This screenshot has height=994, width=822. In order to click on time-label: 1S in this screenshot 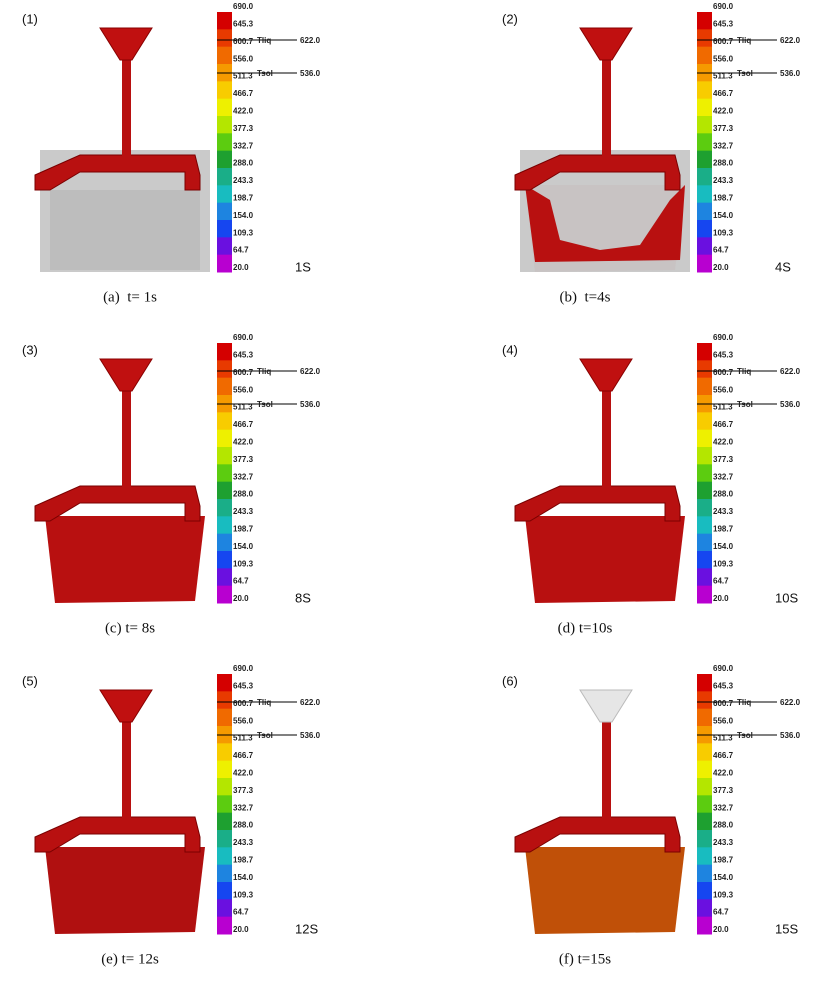, I will do `click(303, 266)`.